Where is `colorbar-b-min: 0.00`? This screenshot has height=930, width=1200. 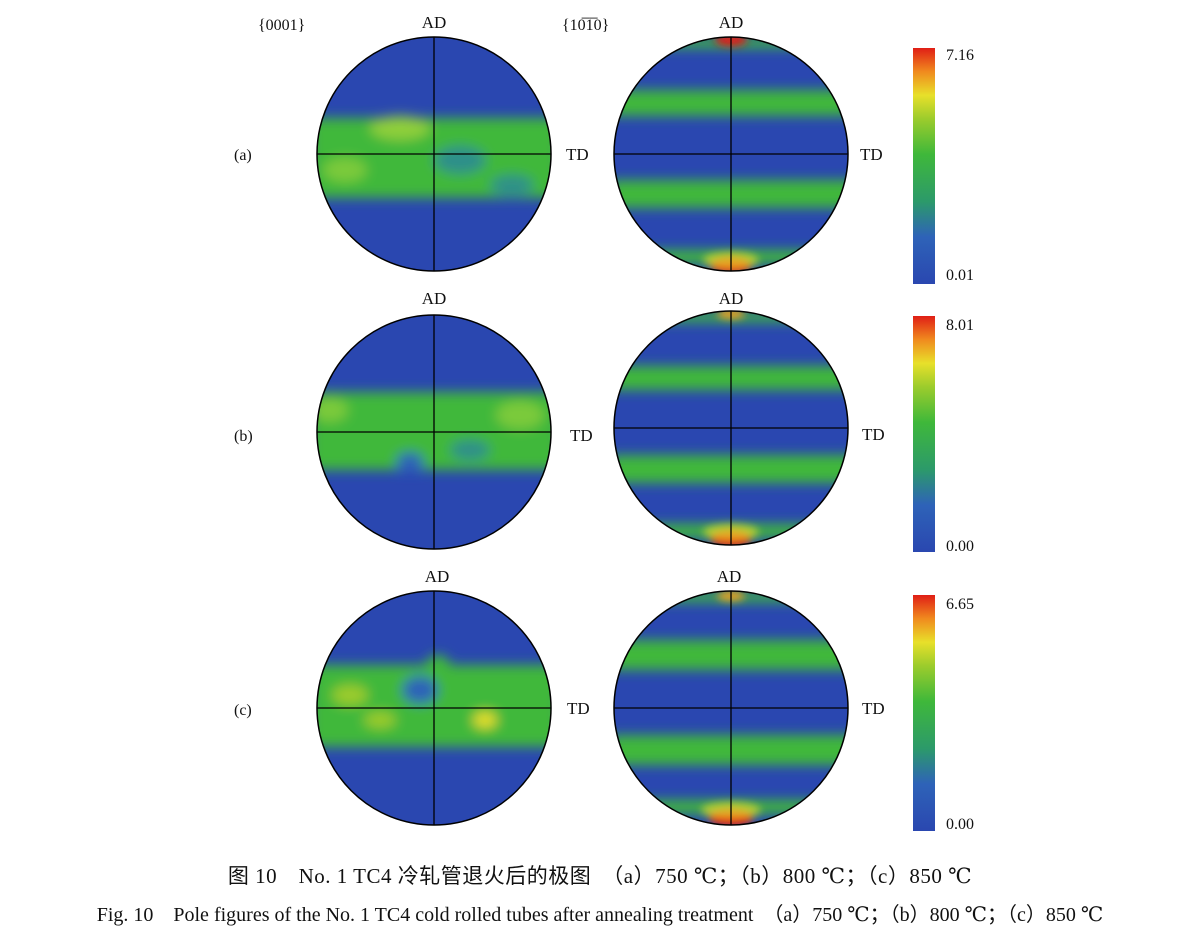
colorbar-b-min: 0.00 is located at coordinates (960, 546).